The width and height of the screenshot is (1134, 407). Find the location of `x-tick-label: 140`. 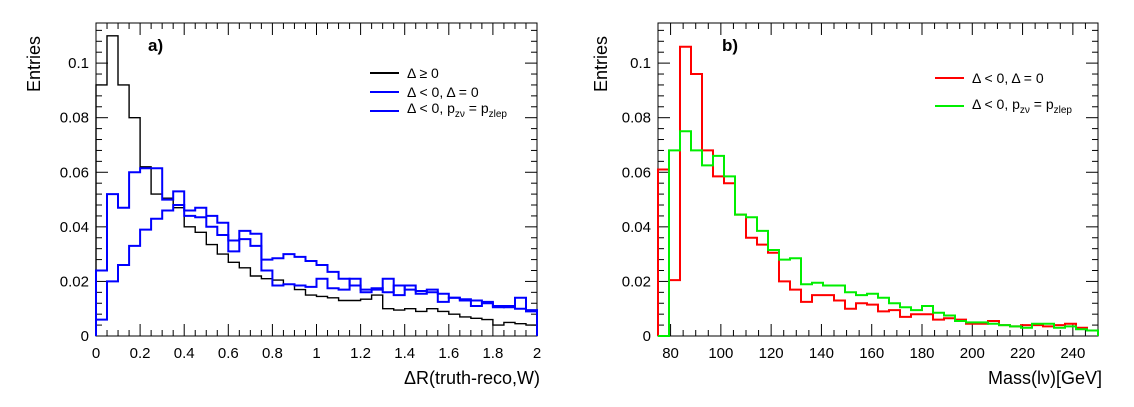

x-tick-label: 140 is located at coordinates (821, 353).